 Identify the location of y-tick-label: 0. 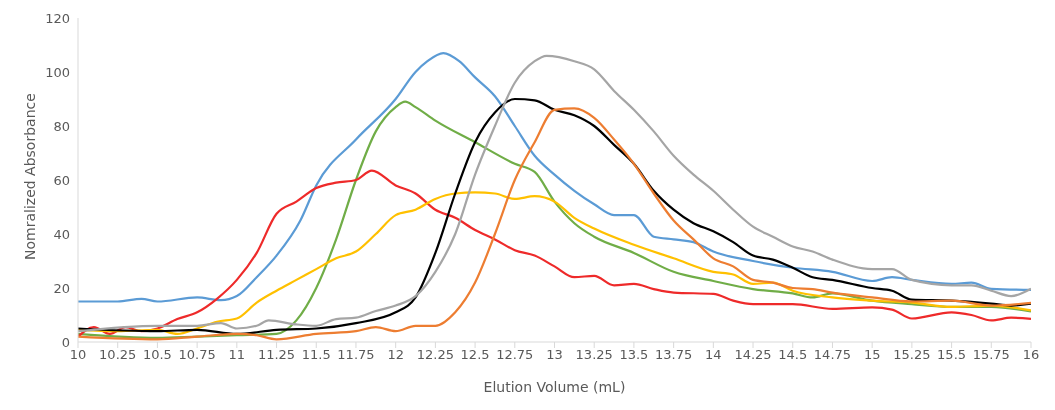
(65, 342).